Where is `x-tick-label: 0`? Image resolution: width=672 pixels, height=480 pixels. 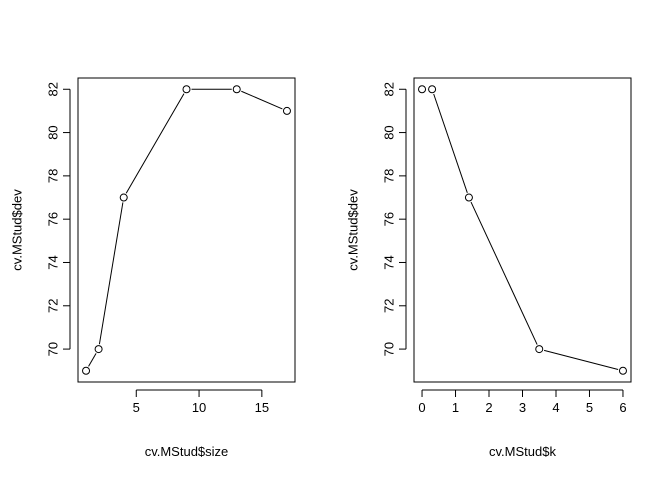
x-tick-label: 0 is located at coordinates (421, 407).